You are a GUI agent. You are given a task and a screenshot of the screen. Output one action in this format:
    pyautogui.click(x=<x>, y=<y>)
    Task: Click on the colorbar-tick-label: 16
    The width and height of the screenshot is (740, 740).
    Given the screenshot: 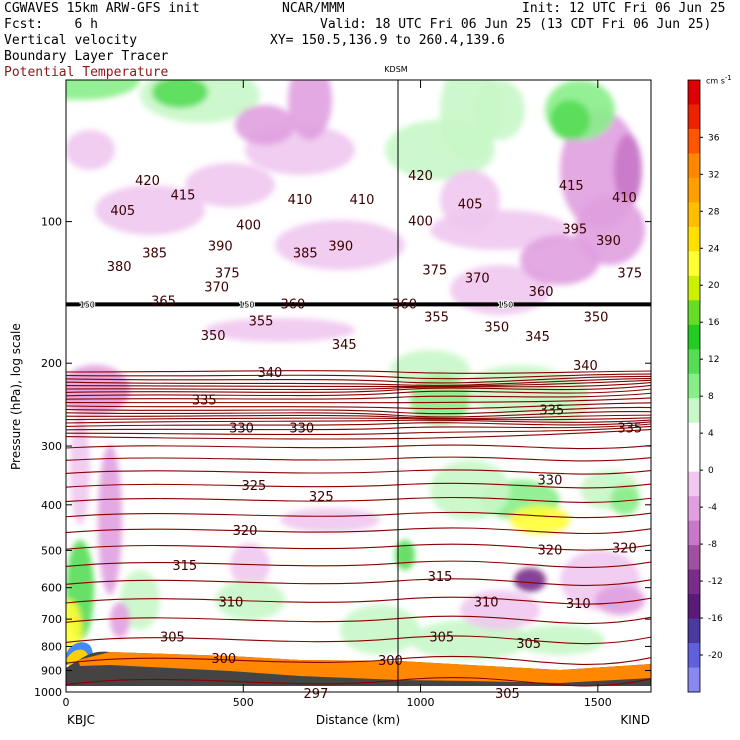 What is the action you would take?
    pyautogui.click(x=714, y=323)
    